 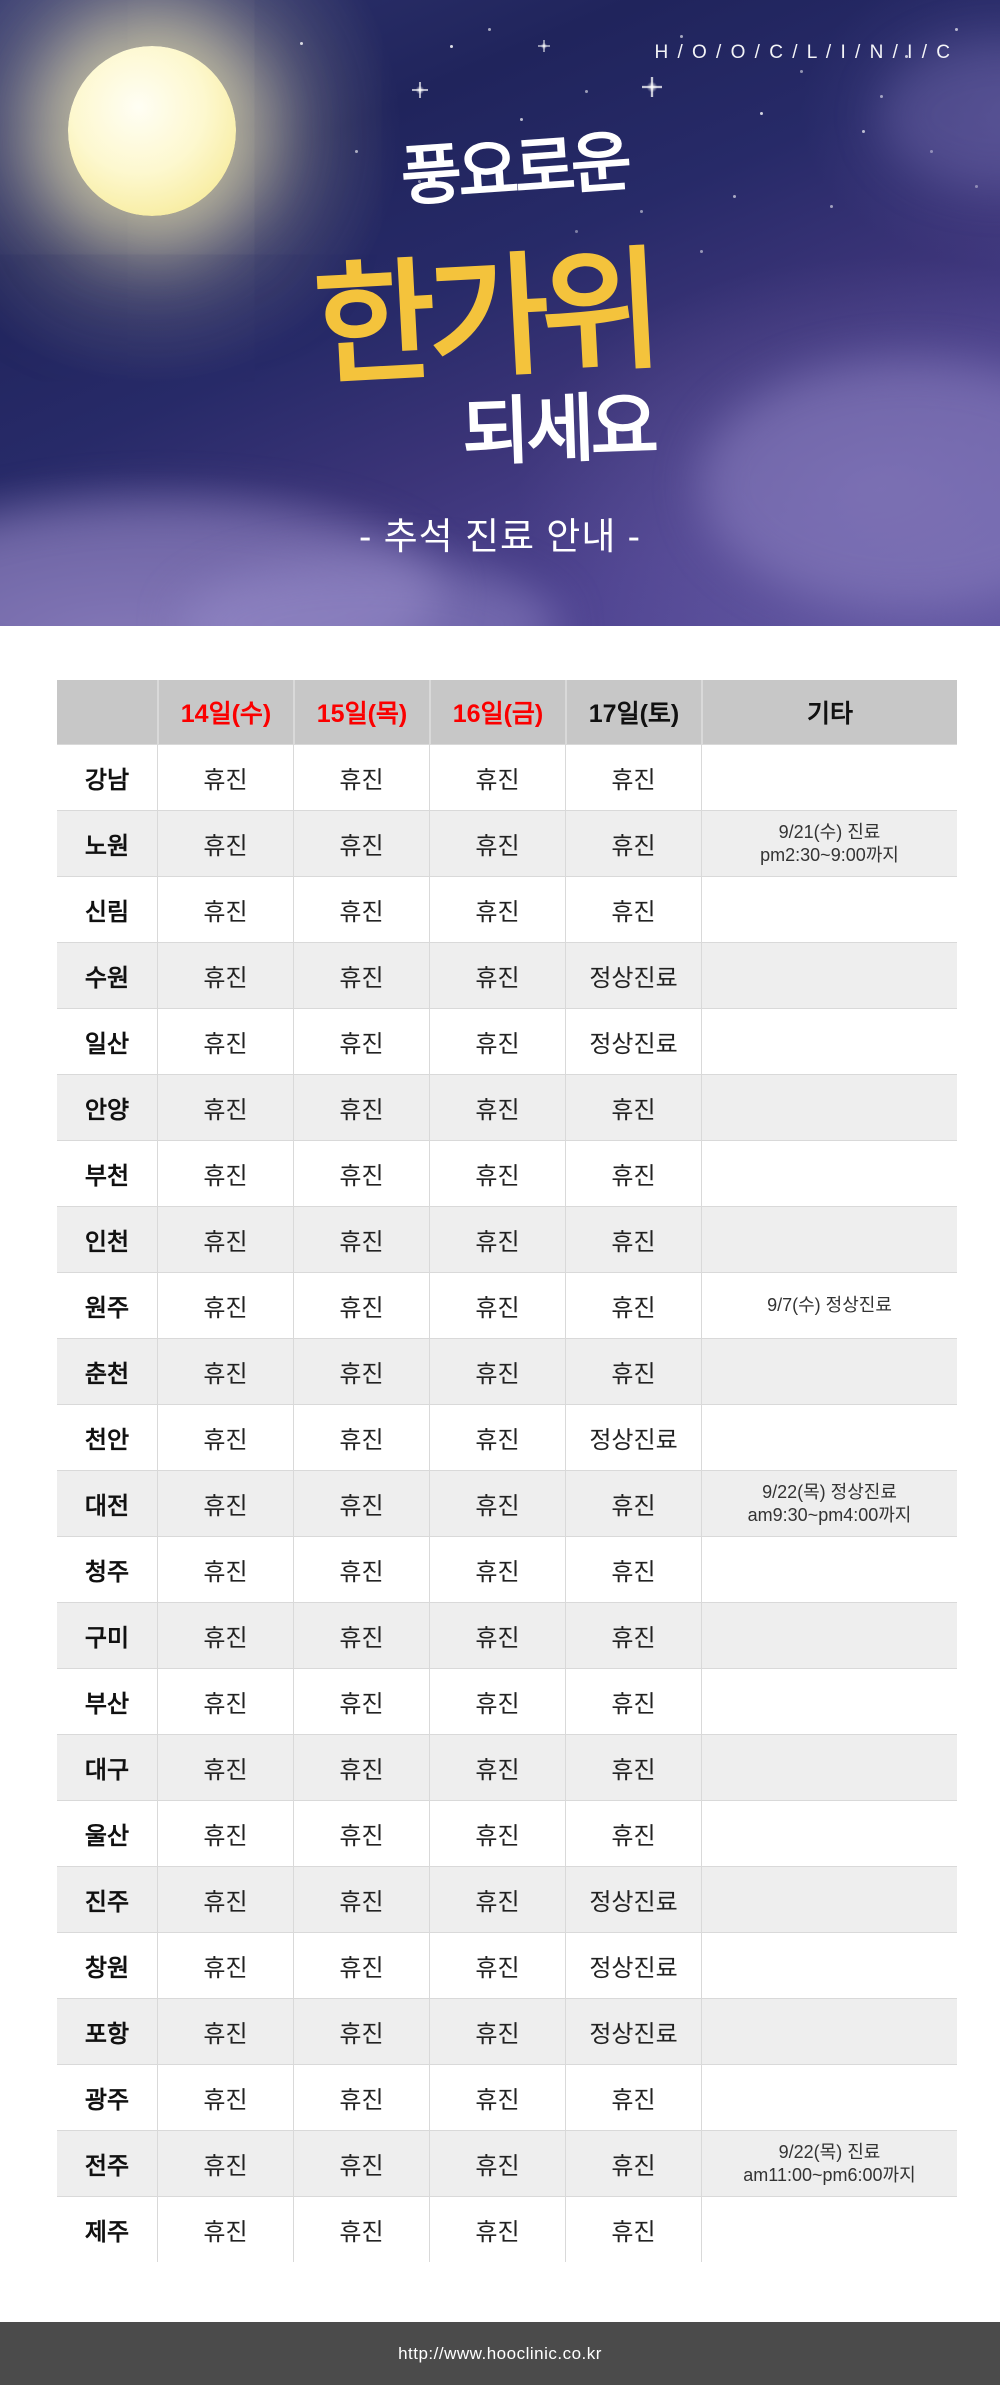 What do you see at coordinates (507, 909) in the screenshot?
I see `table-row: 신림 휴진 휴진 휴진 휴진` at bounding box center [507, 909].